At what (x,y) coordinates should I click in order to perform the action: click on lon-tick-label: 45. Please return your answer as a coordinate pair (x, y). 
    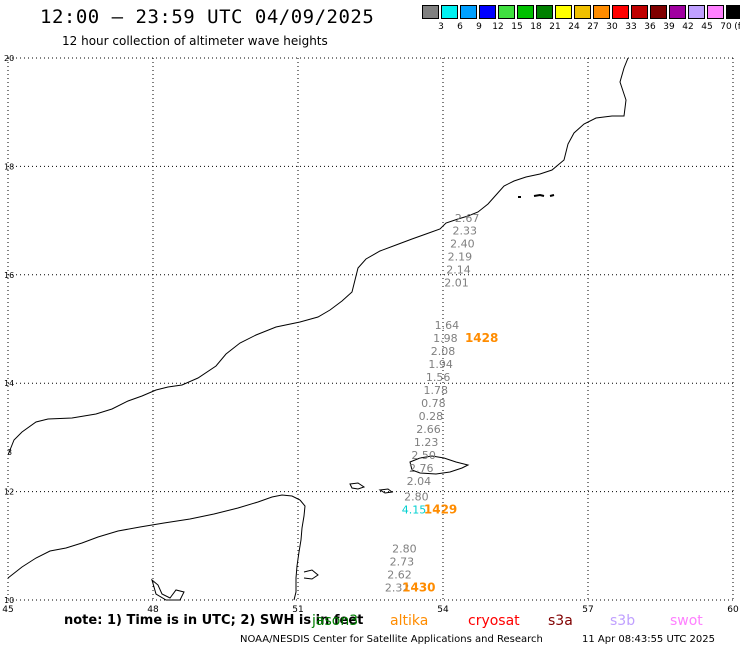
    Looking at the image, I should click on (7, 610).